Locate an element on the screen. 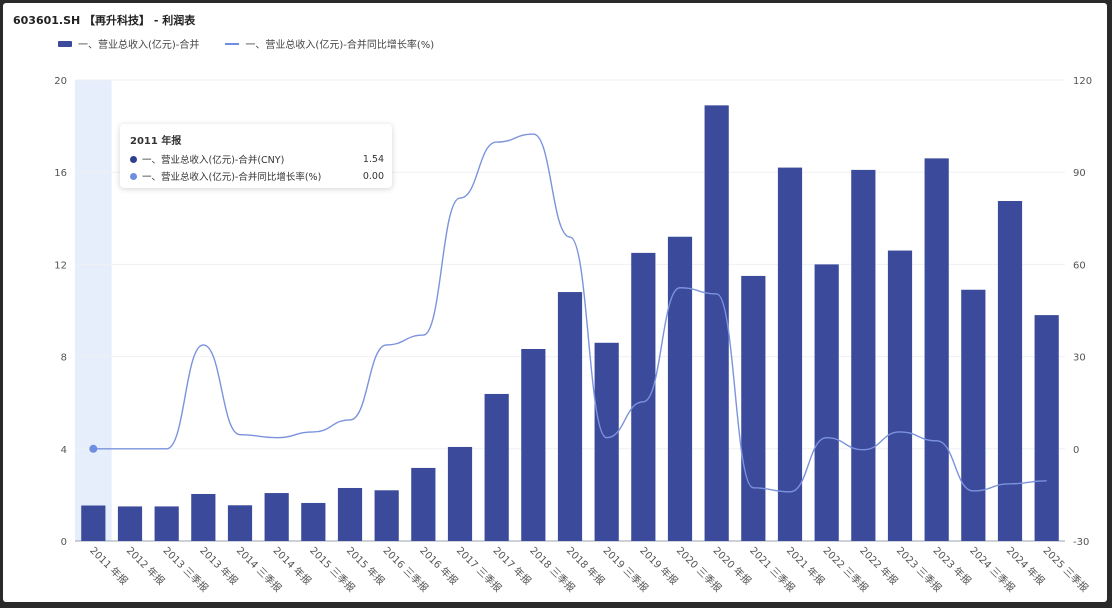 The image size is (1112, 608). tooltip-value: 1.54 is located at coordinates (373, 159).